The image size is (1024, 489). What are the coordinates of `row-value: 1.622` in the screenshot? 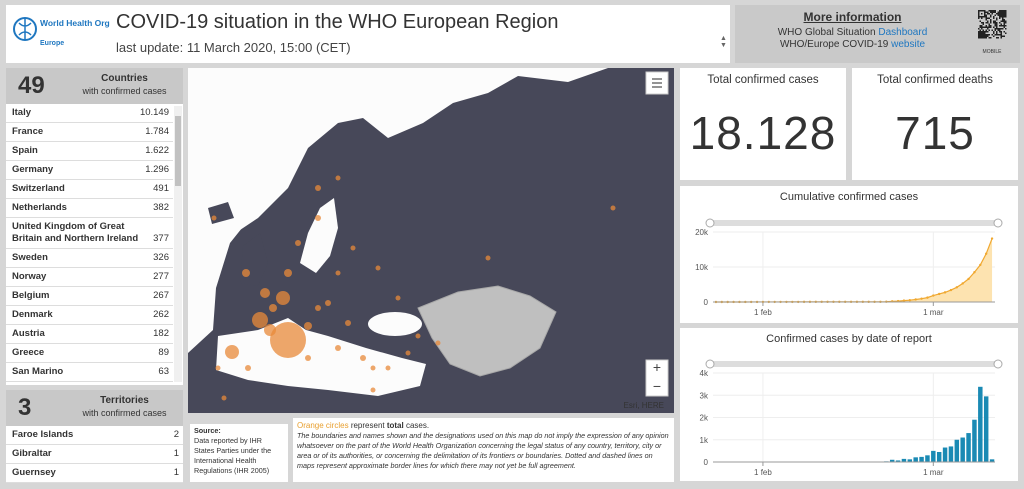 It's located at (157, 150).